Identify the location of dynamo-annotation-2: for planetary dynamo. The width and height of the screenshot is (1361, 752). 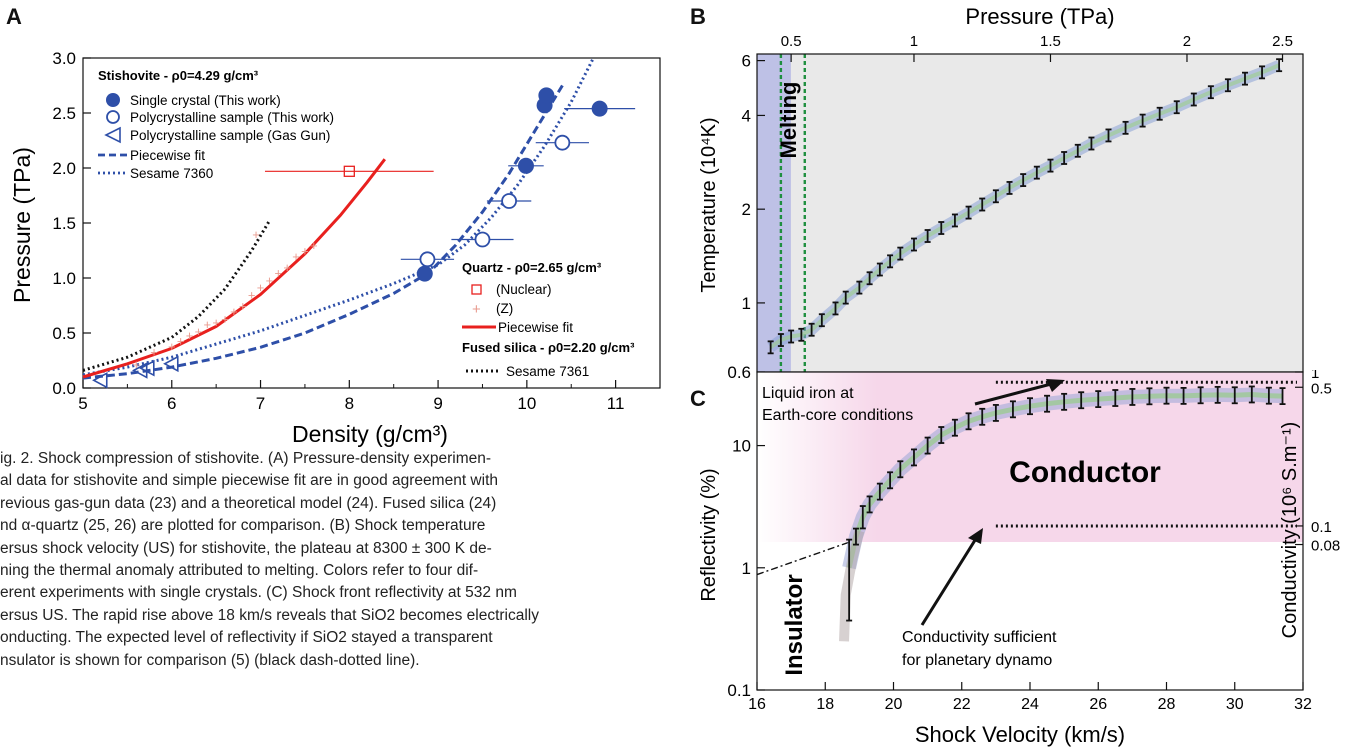
(977, 660).